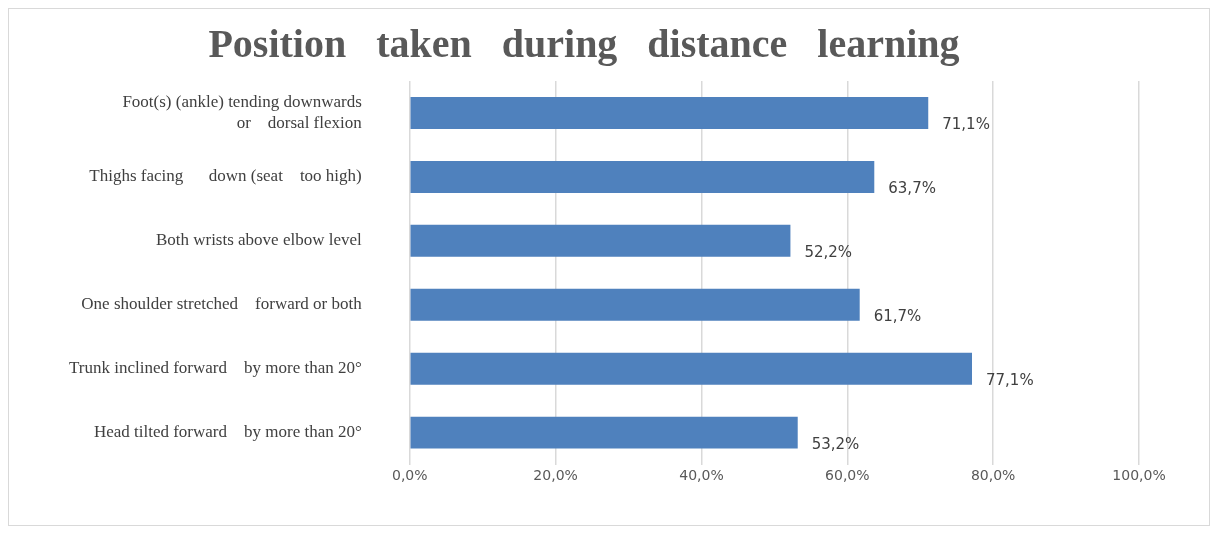 This screenshot has width=1219, height=534. Describe the element at coordinates (912, 187) in the screenshot. I see `data-label: 63,7%` at that location.